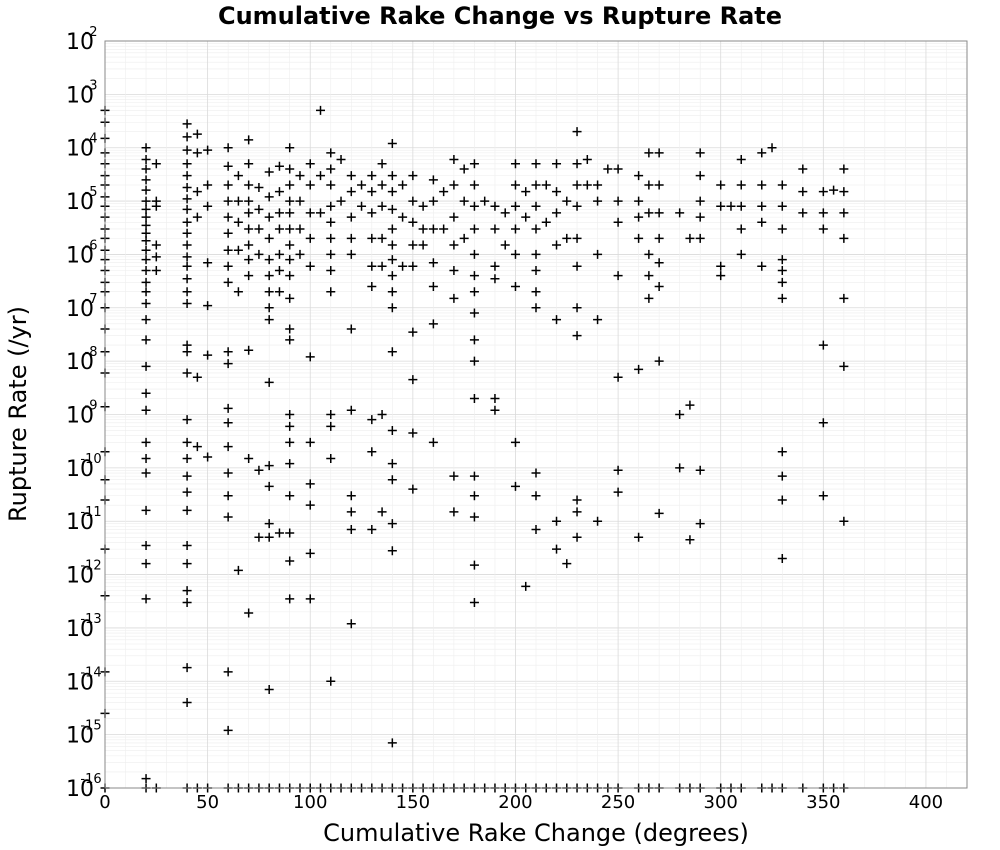 This screenshot has height=850, width=1000. Describe the element at coordinates (90, 512) in the screenshot. I see `y-tick-exponent: -11` at that location.